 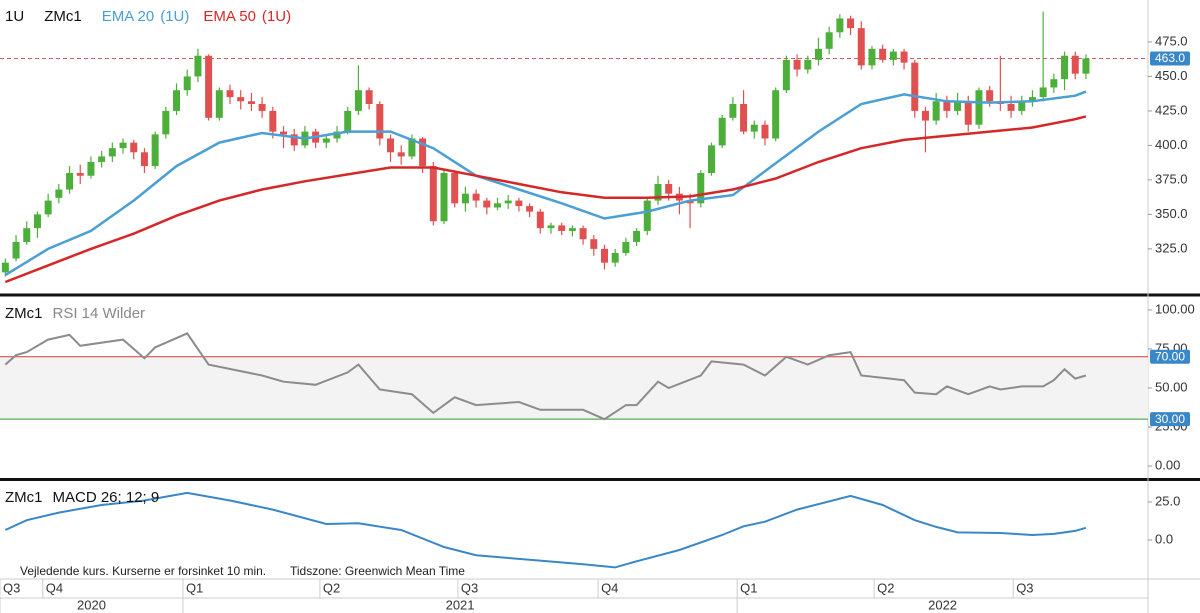 I want to click on y-tick-label: 350.0, so click(x=1171, y=213).